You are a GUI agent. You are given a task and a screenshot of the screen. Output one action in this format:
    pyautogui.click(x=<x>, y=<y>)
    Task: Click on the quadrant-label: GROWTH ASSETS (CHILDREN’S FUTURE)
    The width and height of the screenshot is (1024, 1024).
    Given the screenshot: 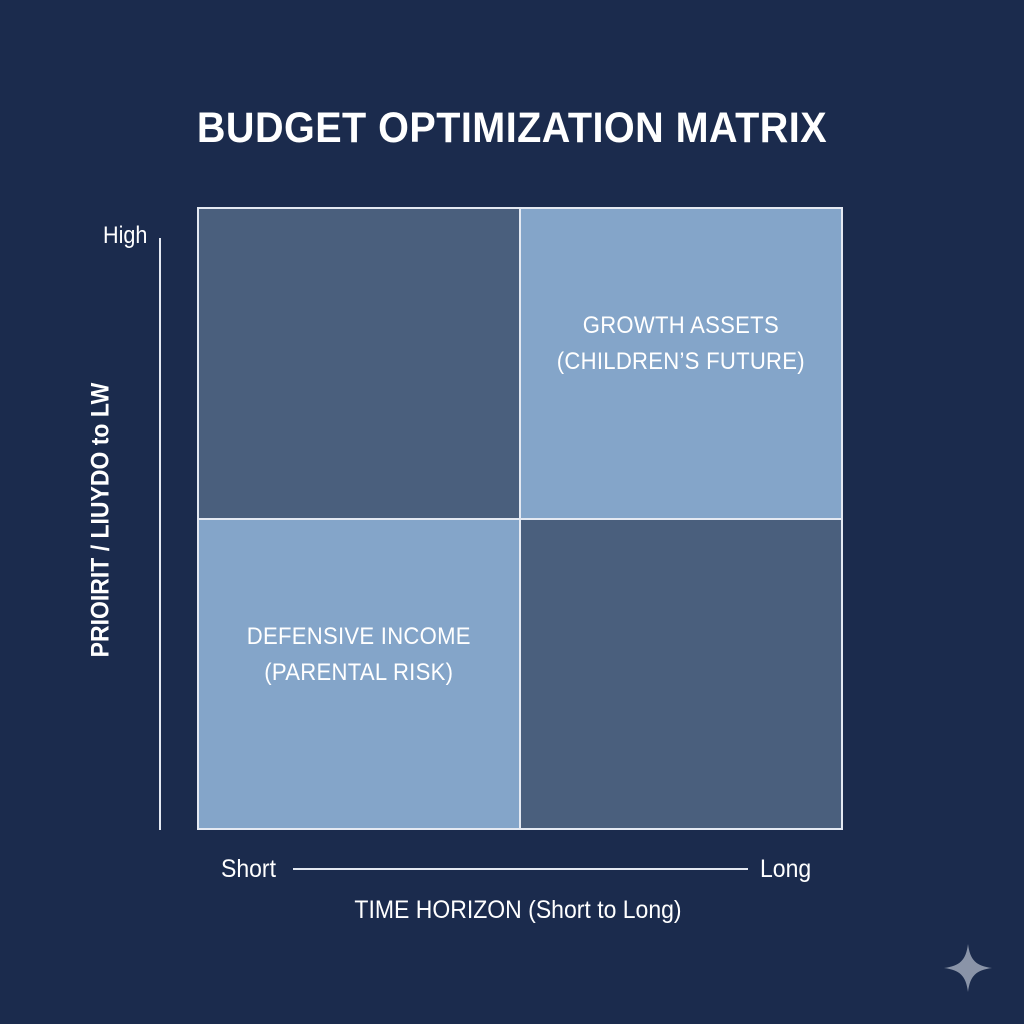 What is the action you would take?
    pyautogui.click(x=681, y=344)
    